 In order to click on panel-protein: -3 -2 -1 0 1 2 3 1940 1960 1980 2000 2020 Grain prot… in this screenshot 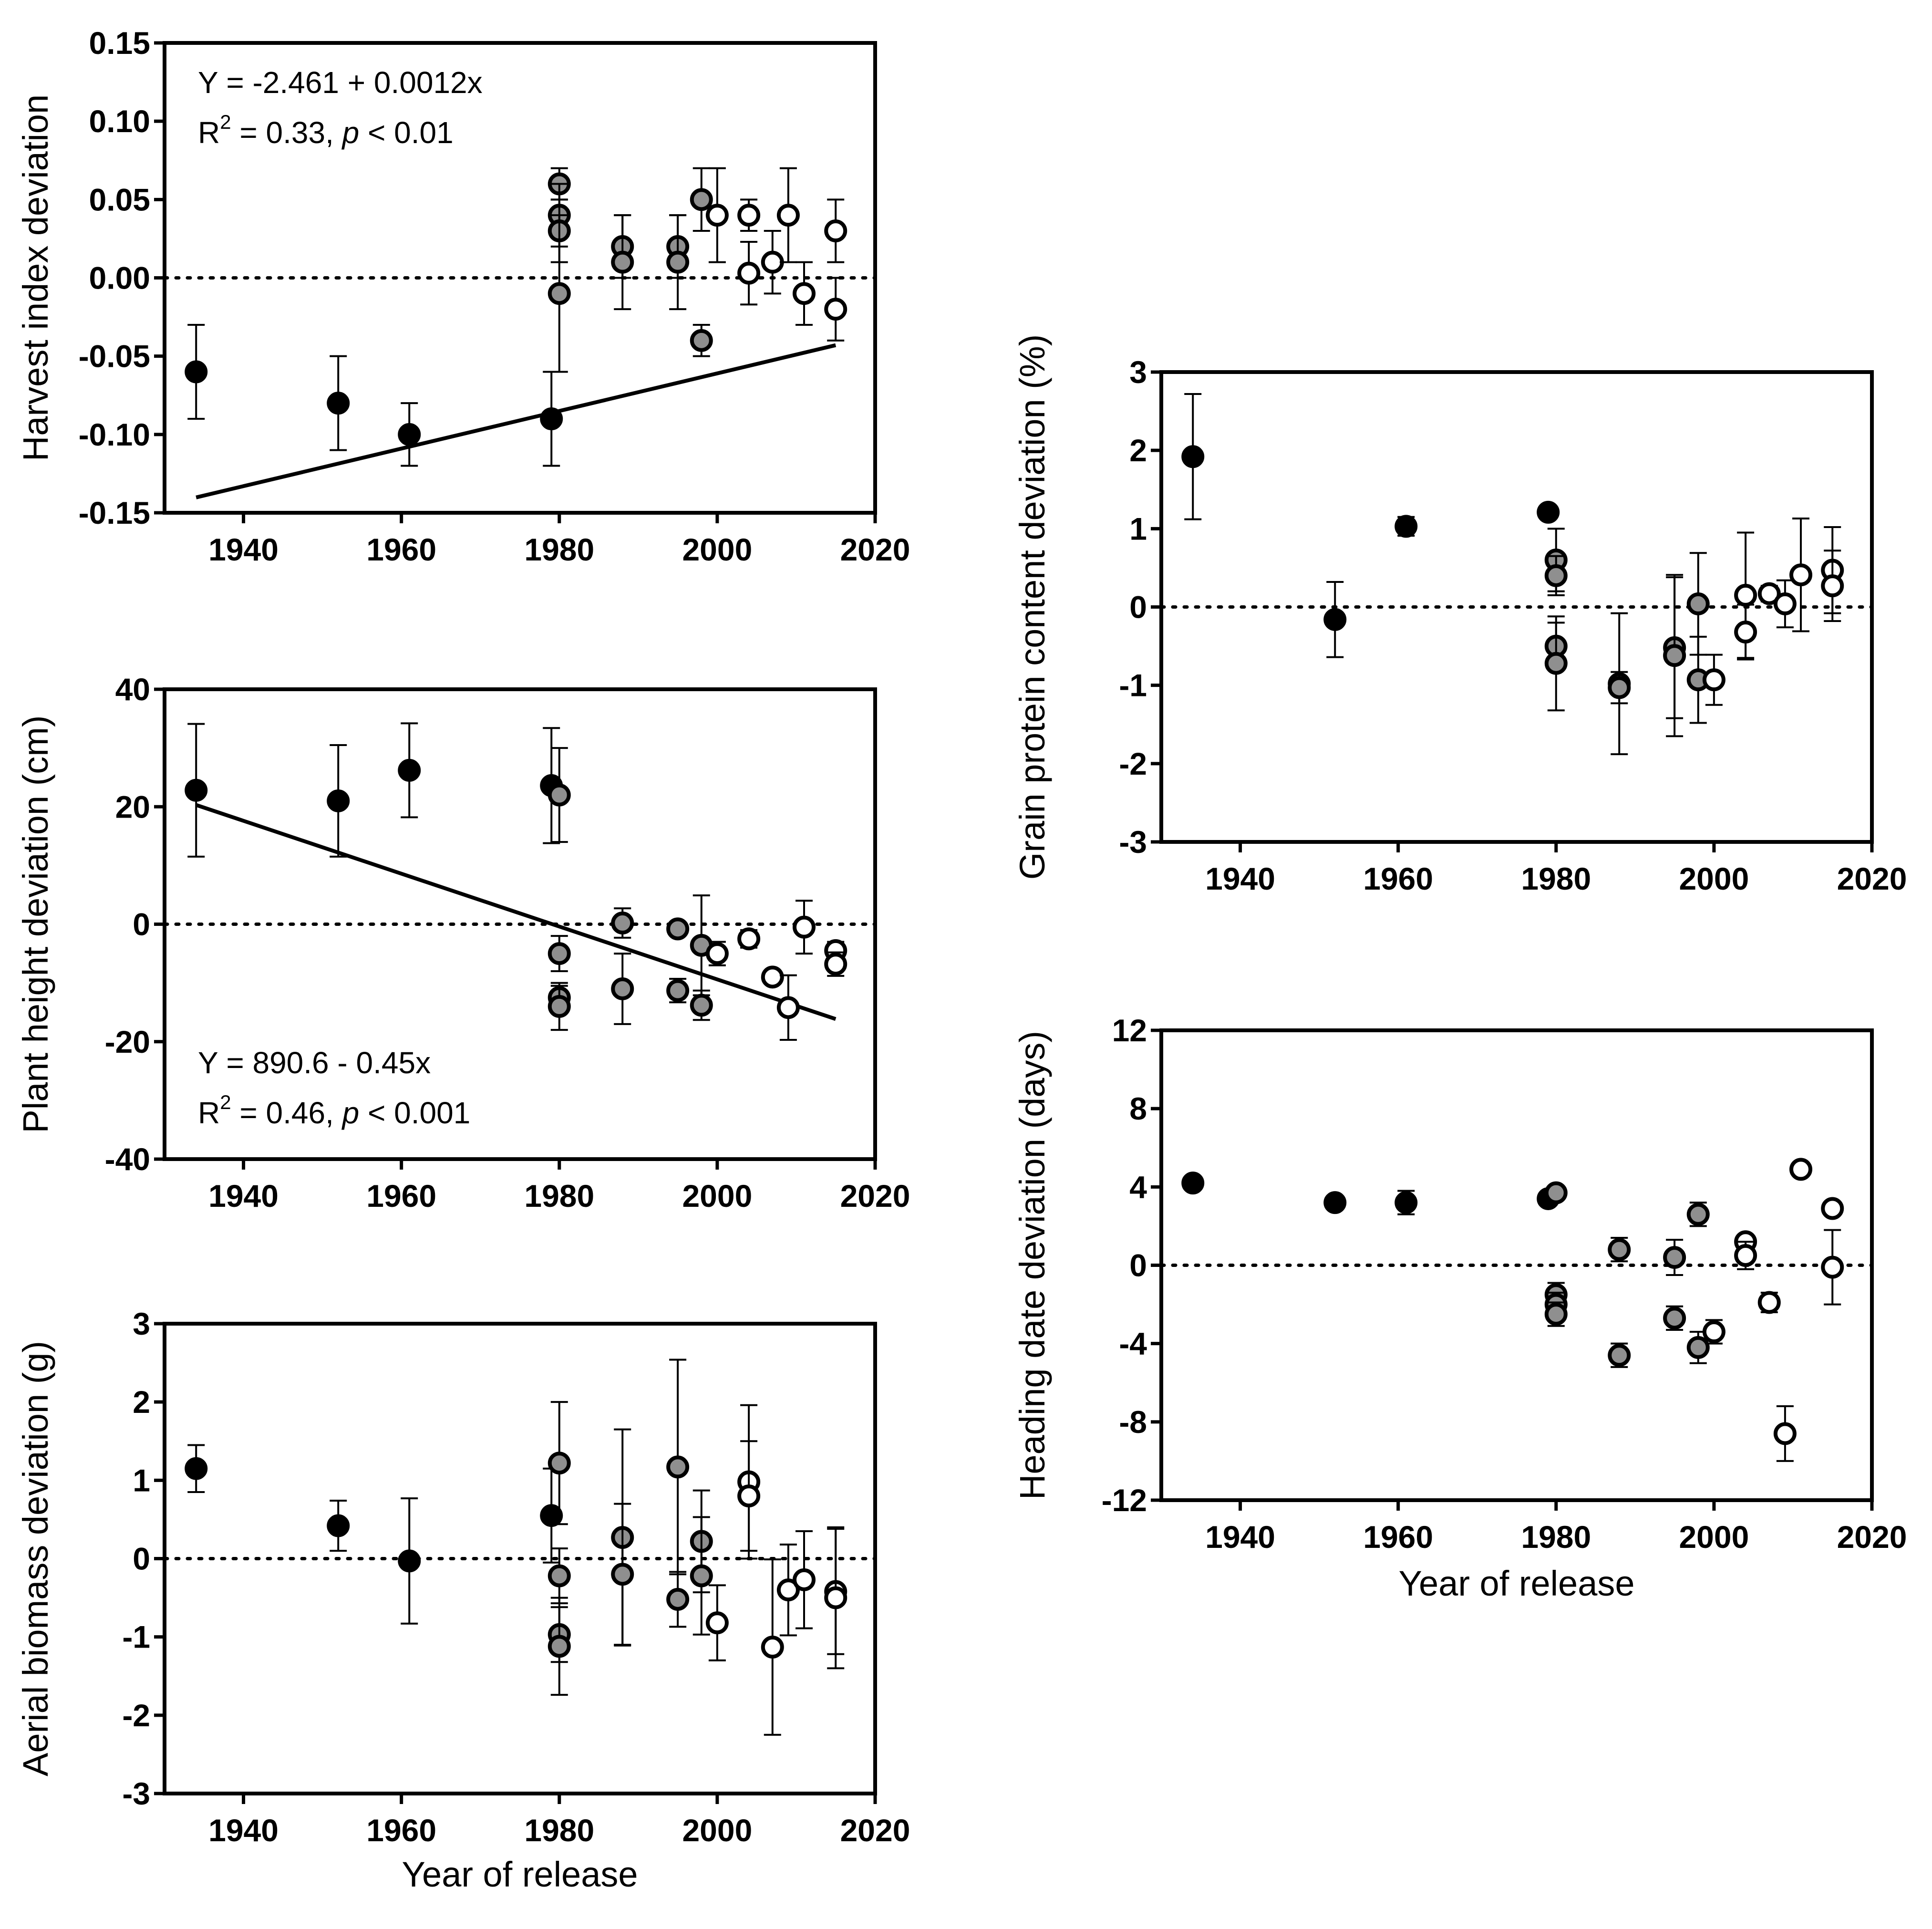, I will do `click(1459, 615)`.